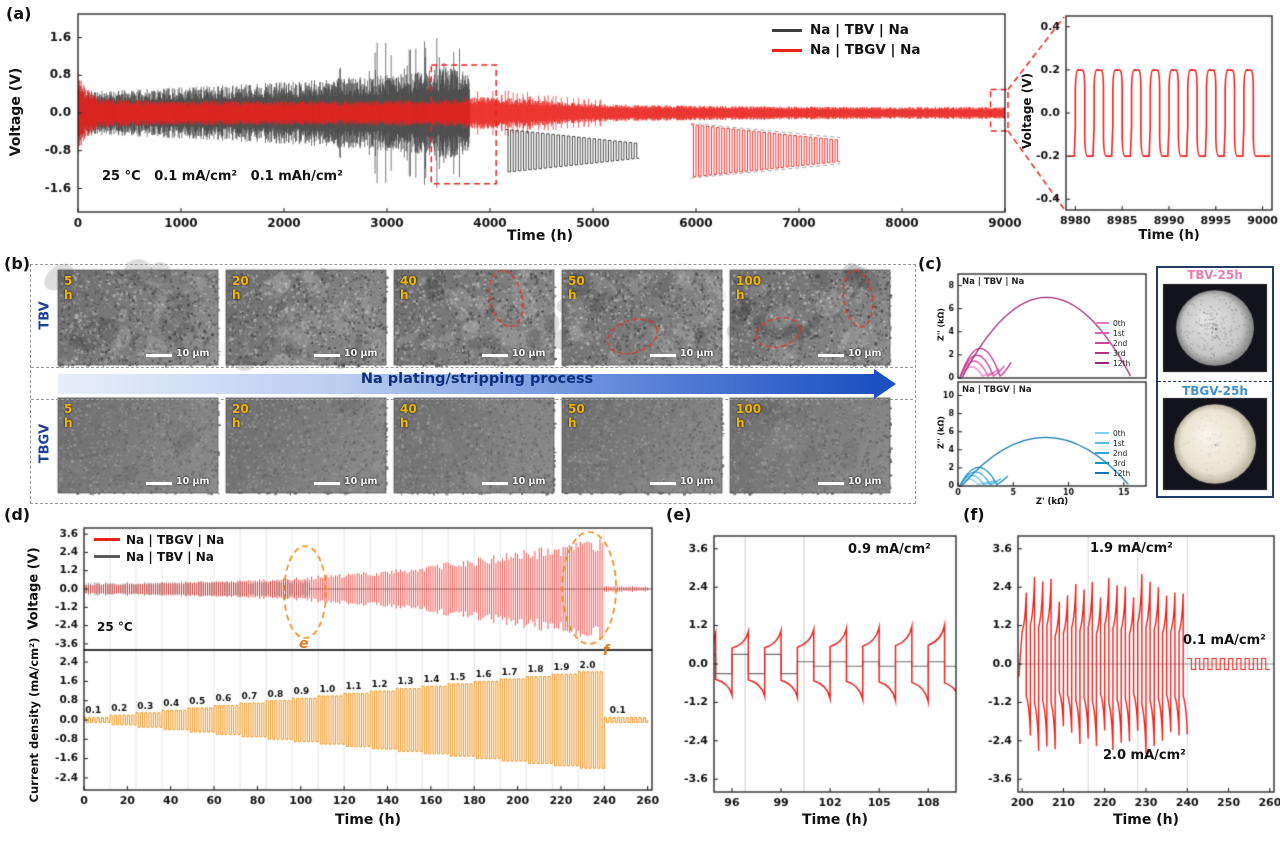 This screenshot has width=1280, height=849. I want to click on panel-d-label: (d), so click(17, 514).